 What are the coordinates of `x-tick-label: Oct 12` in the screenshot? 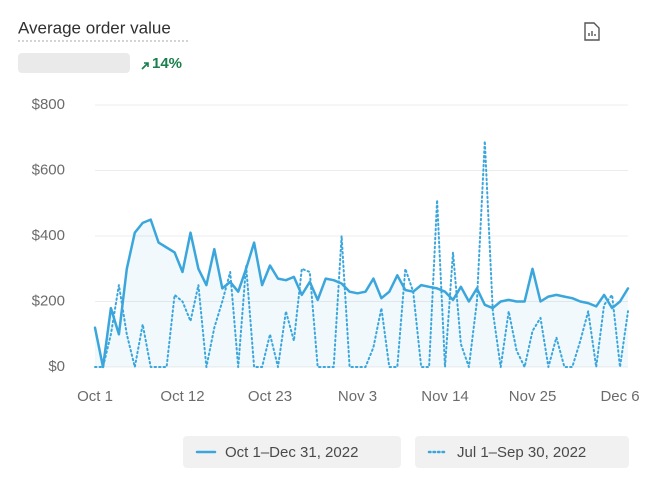 It's located at (182, 396).